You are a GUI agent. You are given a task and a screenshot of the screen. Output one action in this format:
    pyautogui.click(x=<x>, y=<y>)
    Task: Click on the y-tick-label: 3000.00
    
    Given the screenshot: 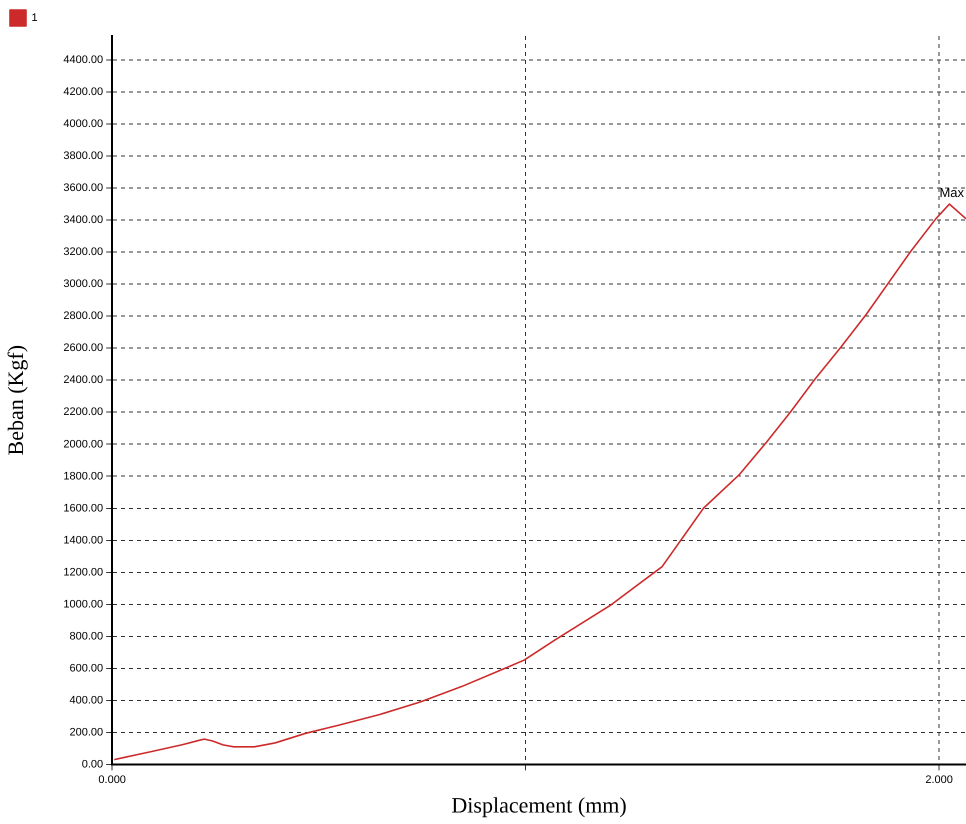 What is the action you would take?
    pyautogui.click(x=83, y=284)
    